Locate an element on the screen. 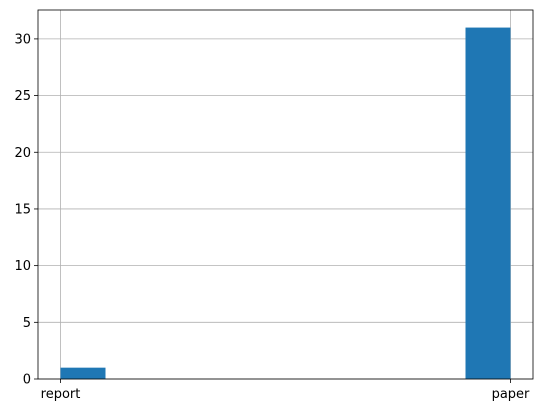 The image size is (543, 413). x-tick-label: paper is located at coordinates (511, 394).